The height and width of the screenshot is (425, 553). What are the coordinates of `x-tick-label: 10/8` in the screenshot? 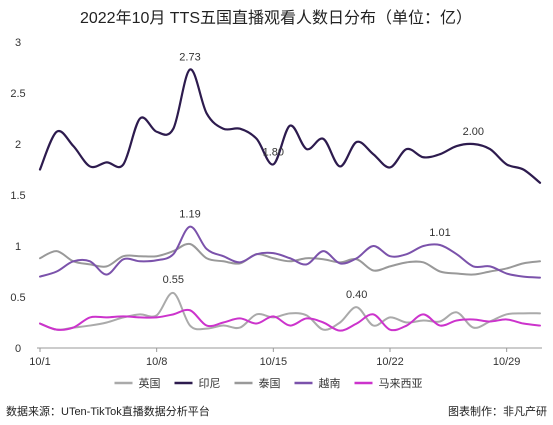 It's located at (156, 362).